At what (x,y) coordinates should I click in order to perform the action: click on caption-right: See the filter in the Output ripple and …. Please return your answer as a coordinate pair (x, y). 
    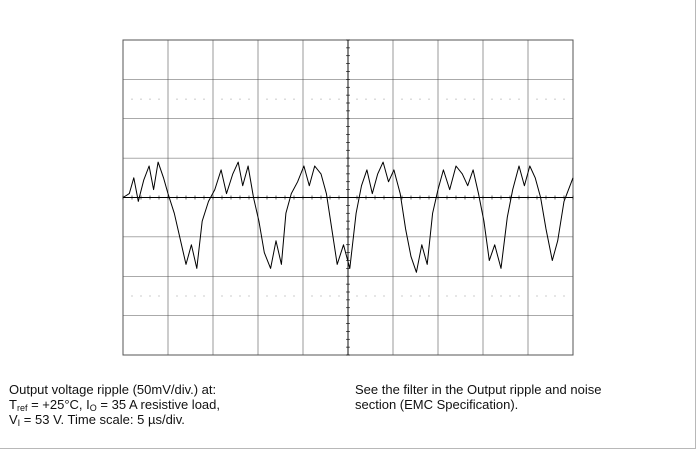
    Looking at the image, I should click on (478, 397).